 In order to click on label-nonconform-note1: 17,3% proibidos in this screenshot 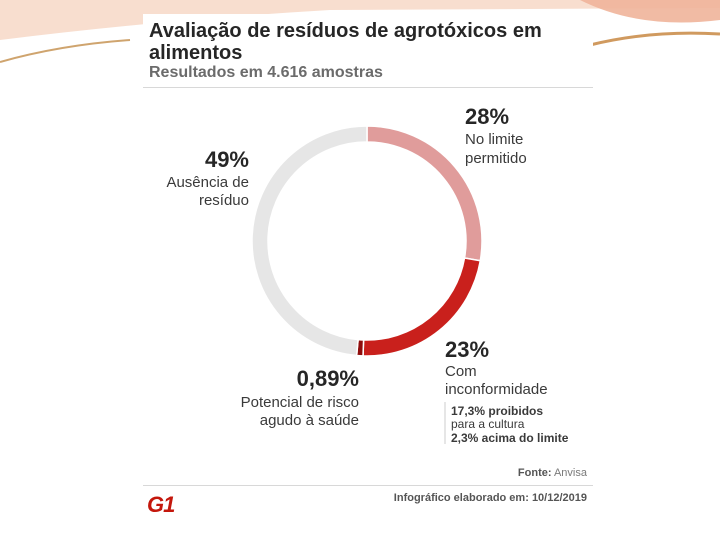, I will do `click(497, 411)`.